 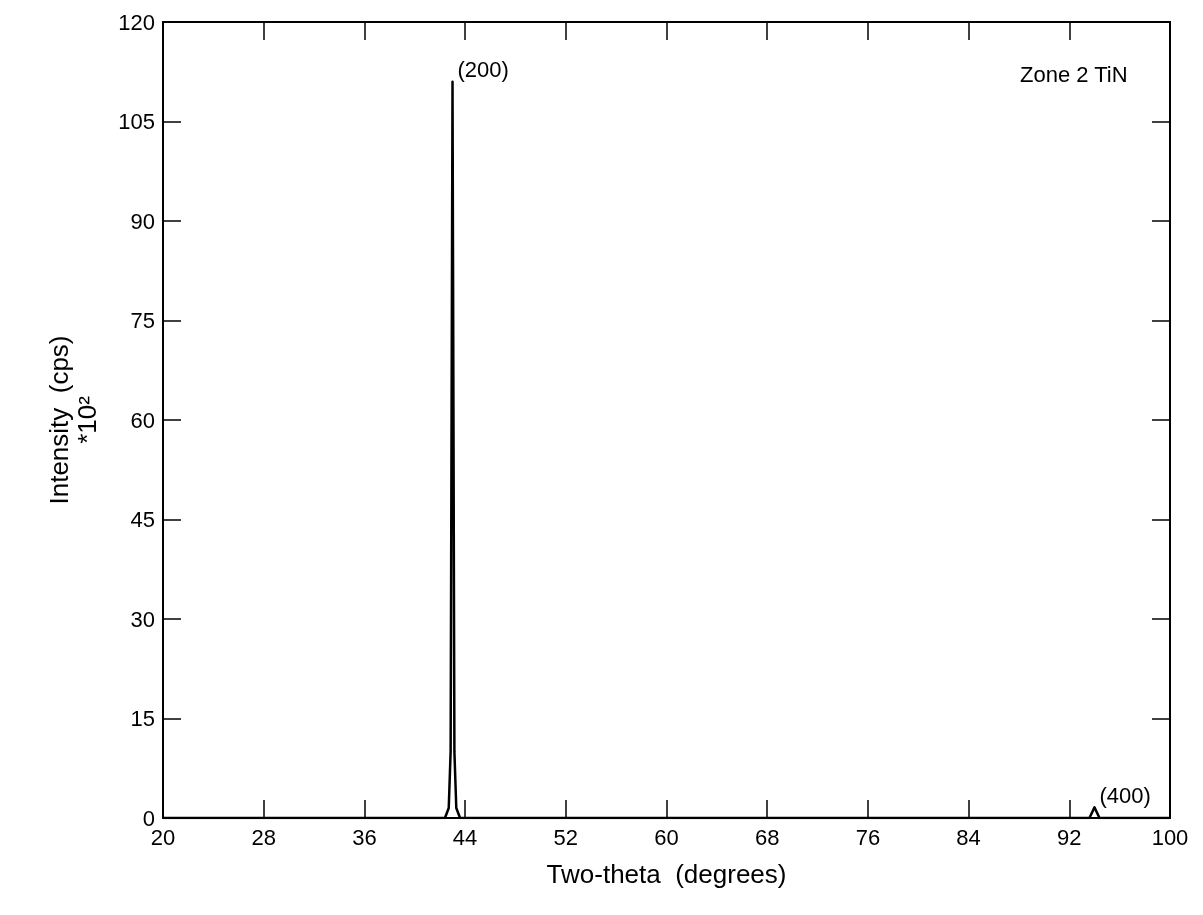 What do you see at coordinates (364, 837) in the screenshot?
I see `x-tick-label: 36` at bounding box center [364, 837].